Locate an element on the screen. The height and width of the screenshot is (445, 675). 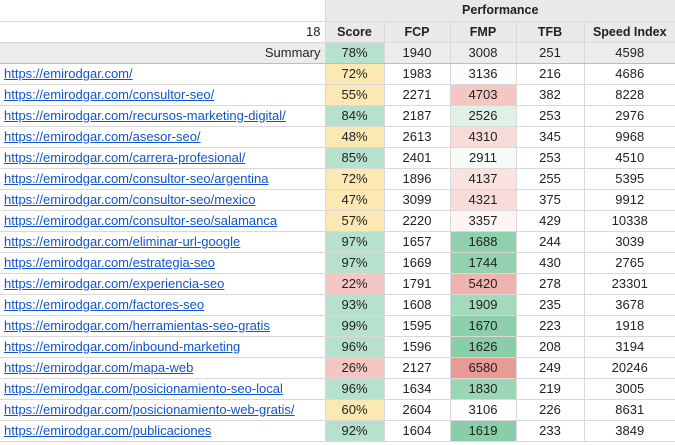
column-header-tfb: TFB is located at coordinates (550, 32).